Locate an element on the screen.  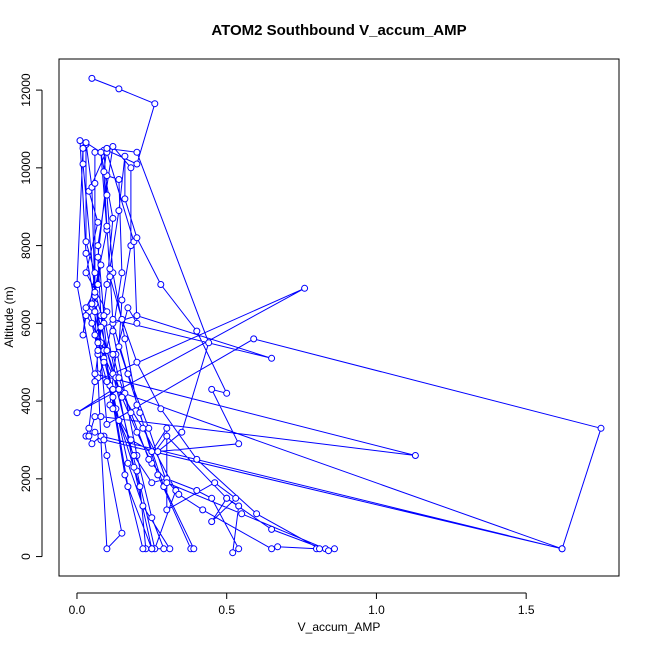
x-tick-label: 0.5 is located at coordinates (226, 610).